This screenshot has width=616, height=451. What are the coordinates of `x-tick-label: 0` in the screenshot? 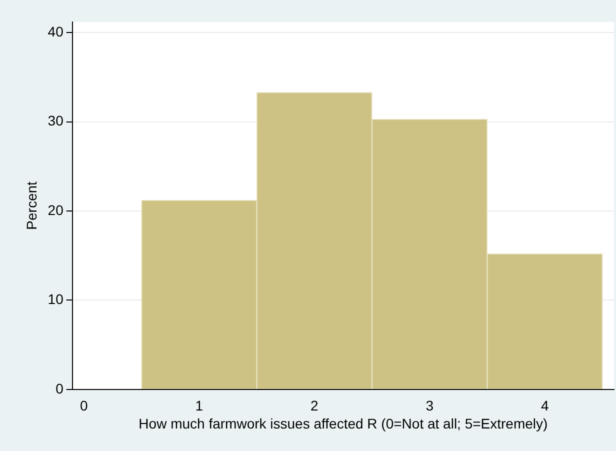 It's located at (84, 406).